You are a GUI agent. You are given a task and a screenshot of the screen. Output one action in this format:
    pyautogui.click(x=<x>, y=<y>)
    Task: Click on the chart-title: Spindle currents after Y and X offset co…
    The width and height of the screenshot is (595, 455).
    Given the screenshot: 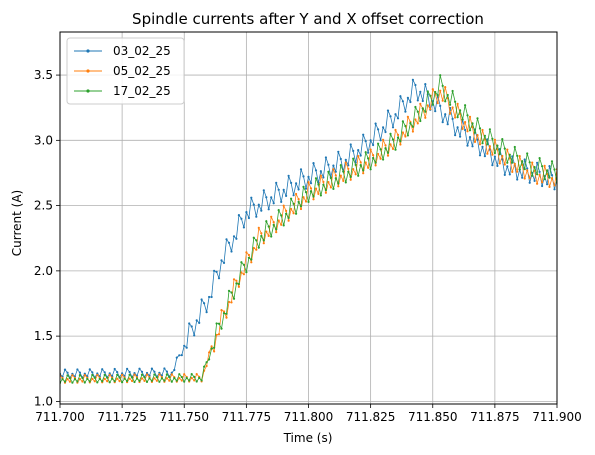 What is the action you would take?
    pyautogui.click(x=308, y=19)
    